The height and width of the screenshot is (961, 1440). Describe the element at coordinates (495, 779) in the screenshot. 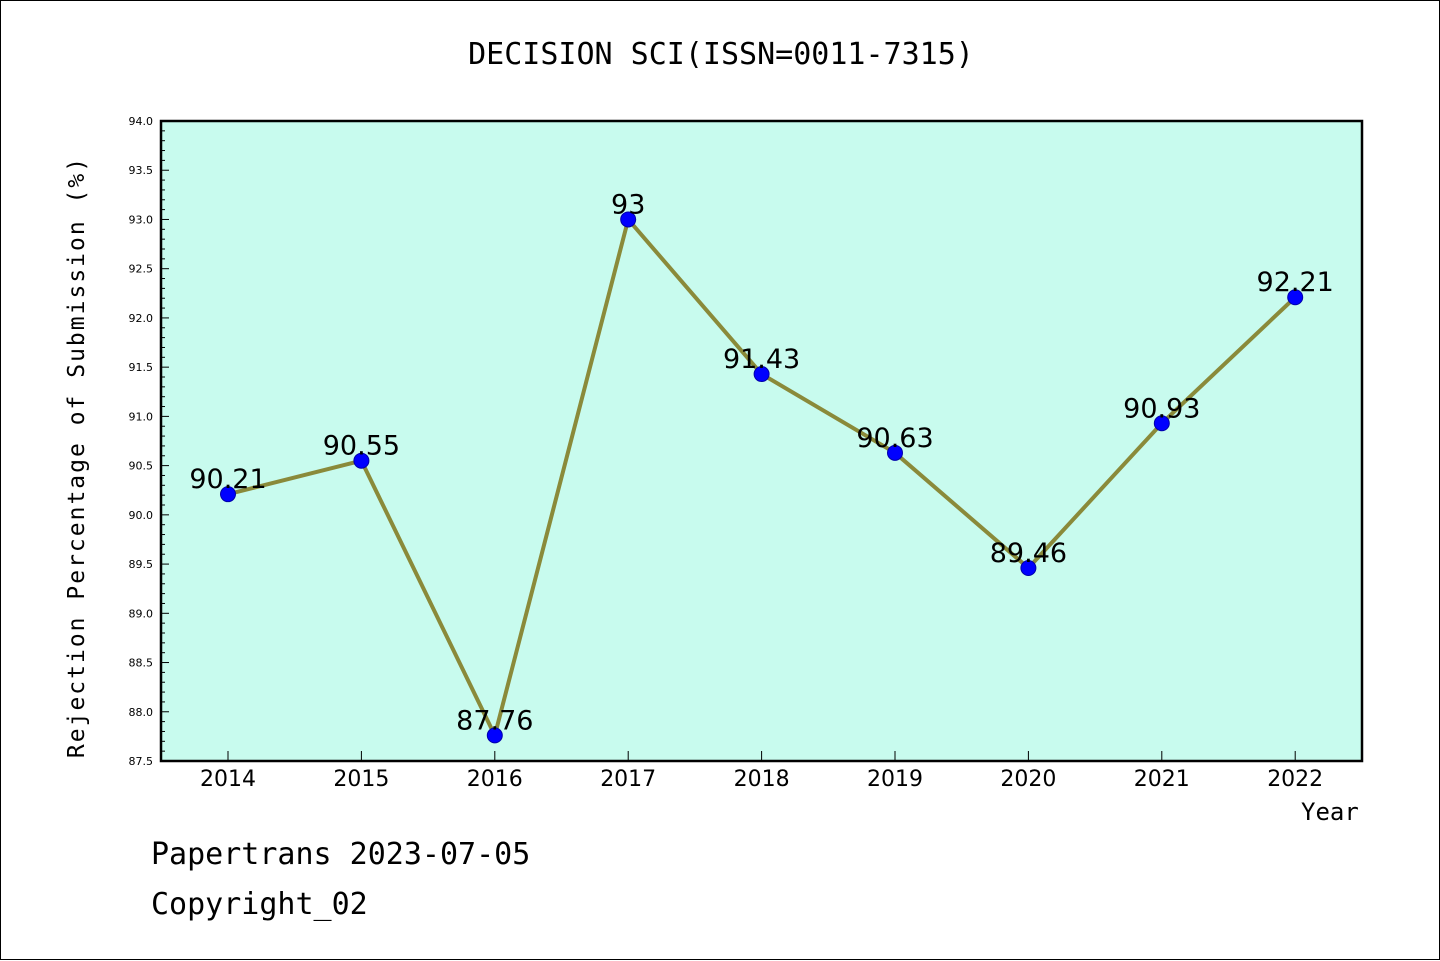

I see `x-tick-label: 2016` at that location.